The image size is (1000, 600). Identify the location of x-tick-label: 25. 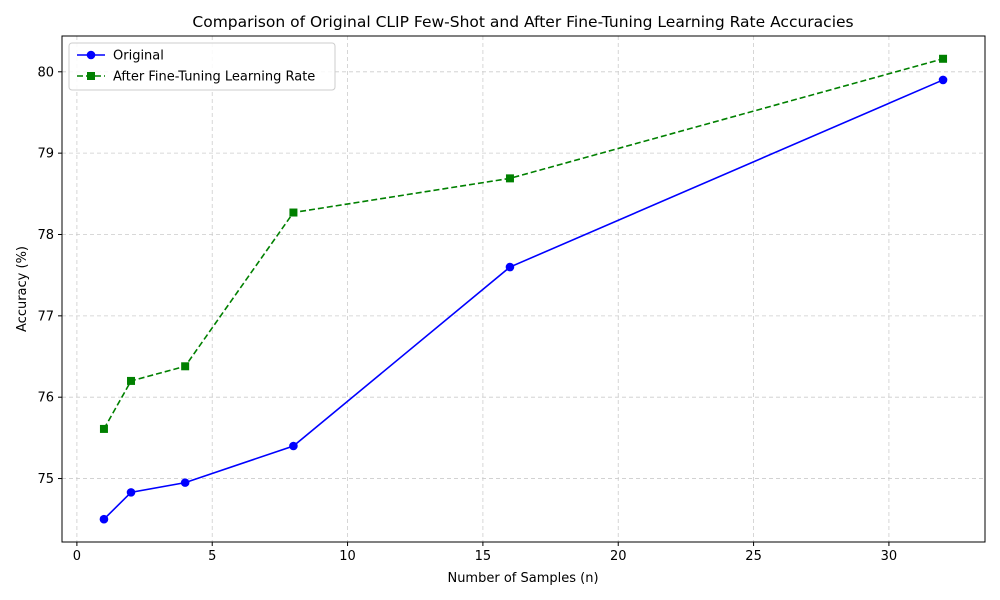
(753, 556).